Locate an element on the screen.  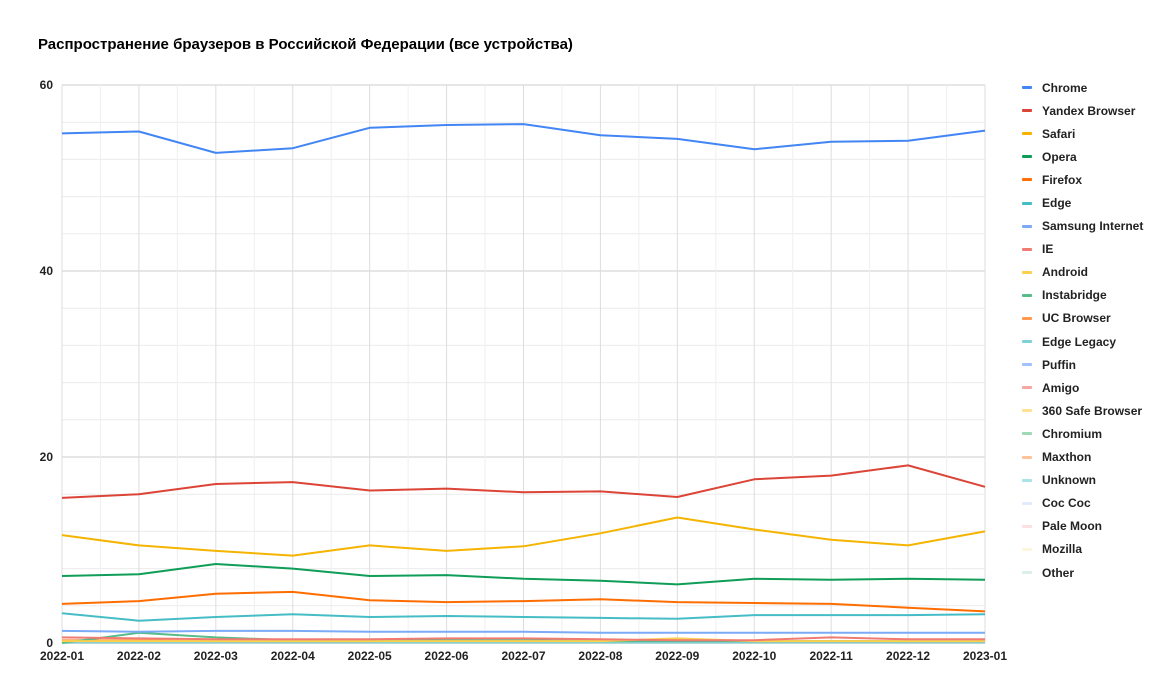
series-line-chrome is located at coordinates (523, 138).